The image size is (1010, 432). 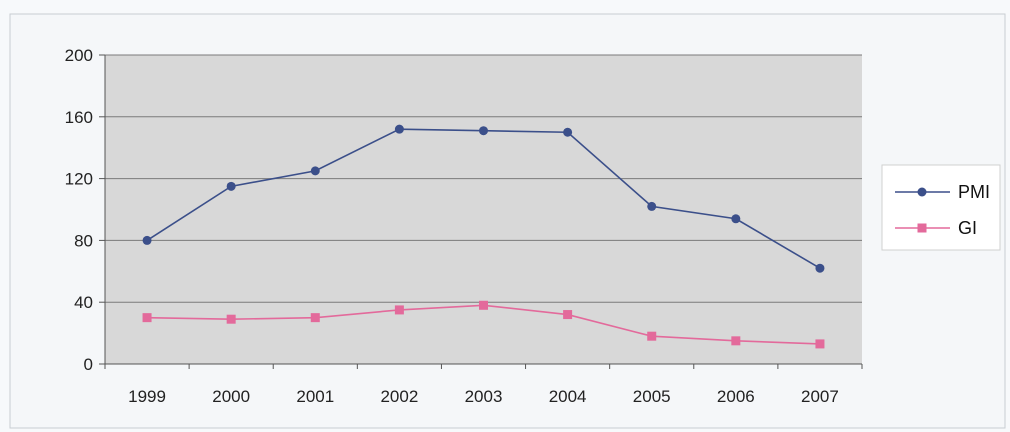 I want to click on y-tick-label: 120, so click(x=79, y=179).